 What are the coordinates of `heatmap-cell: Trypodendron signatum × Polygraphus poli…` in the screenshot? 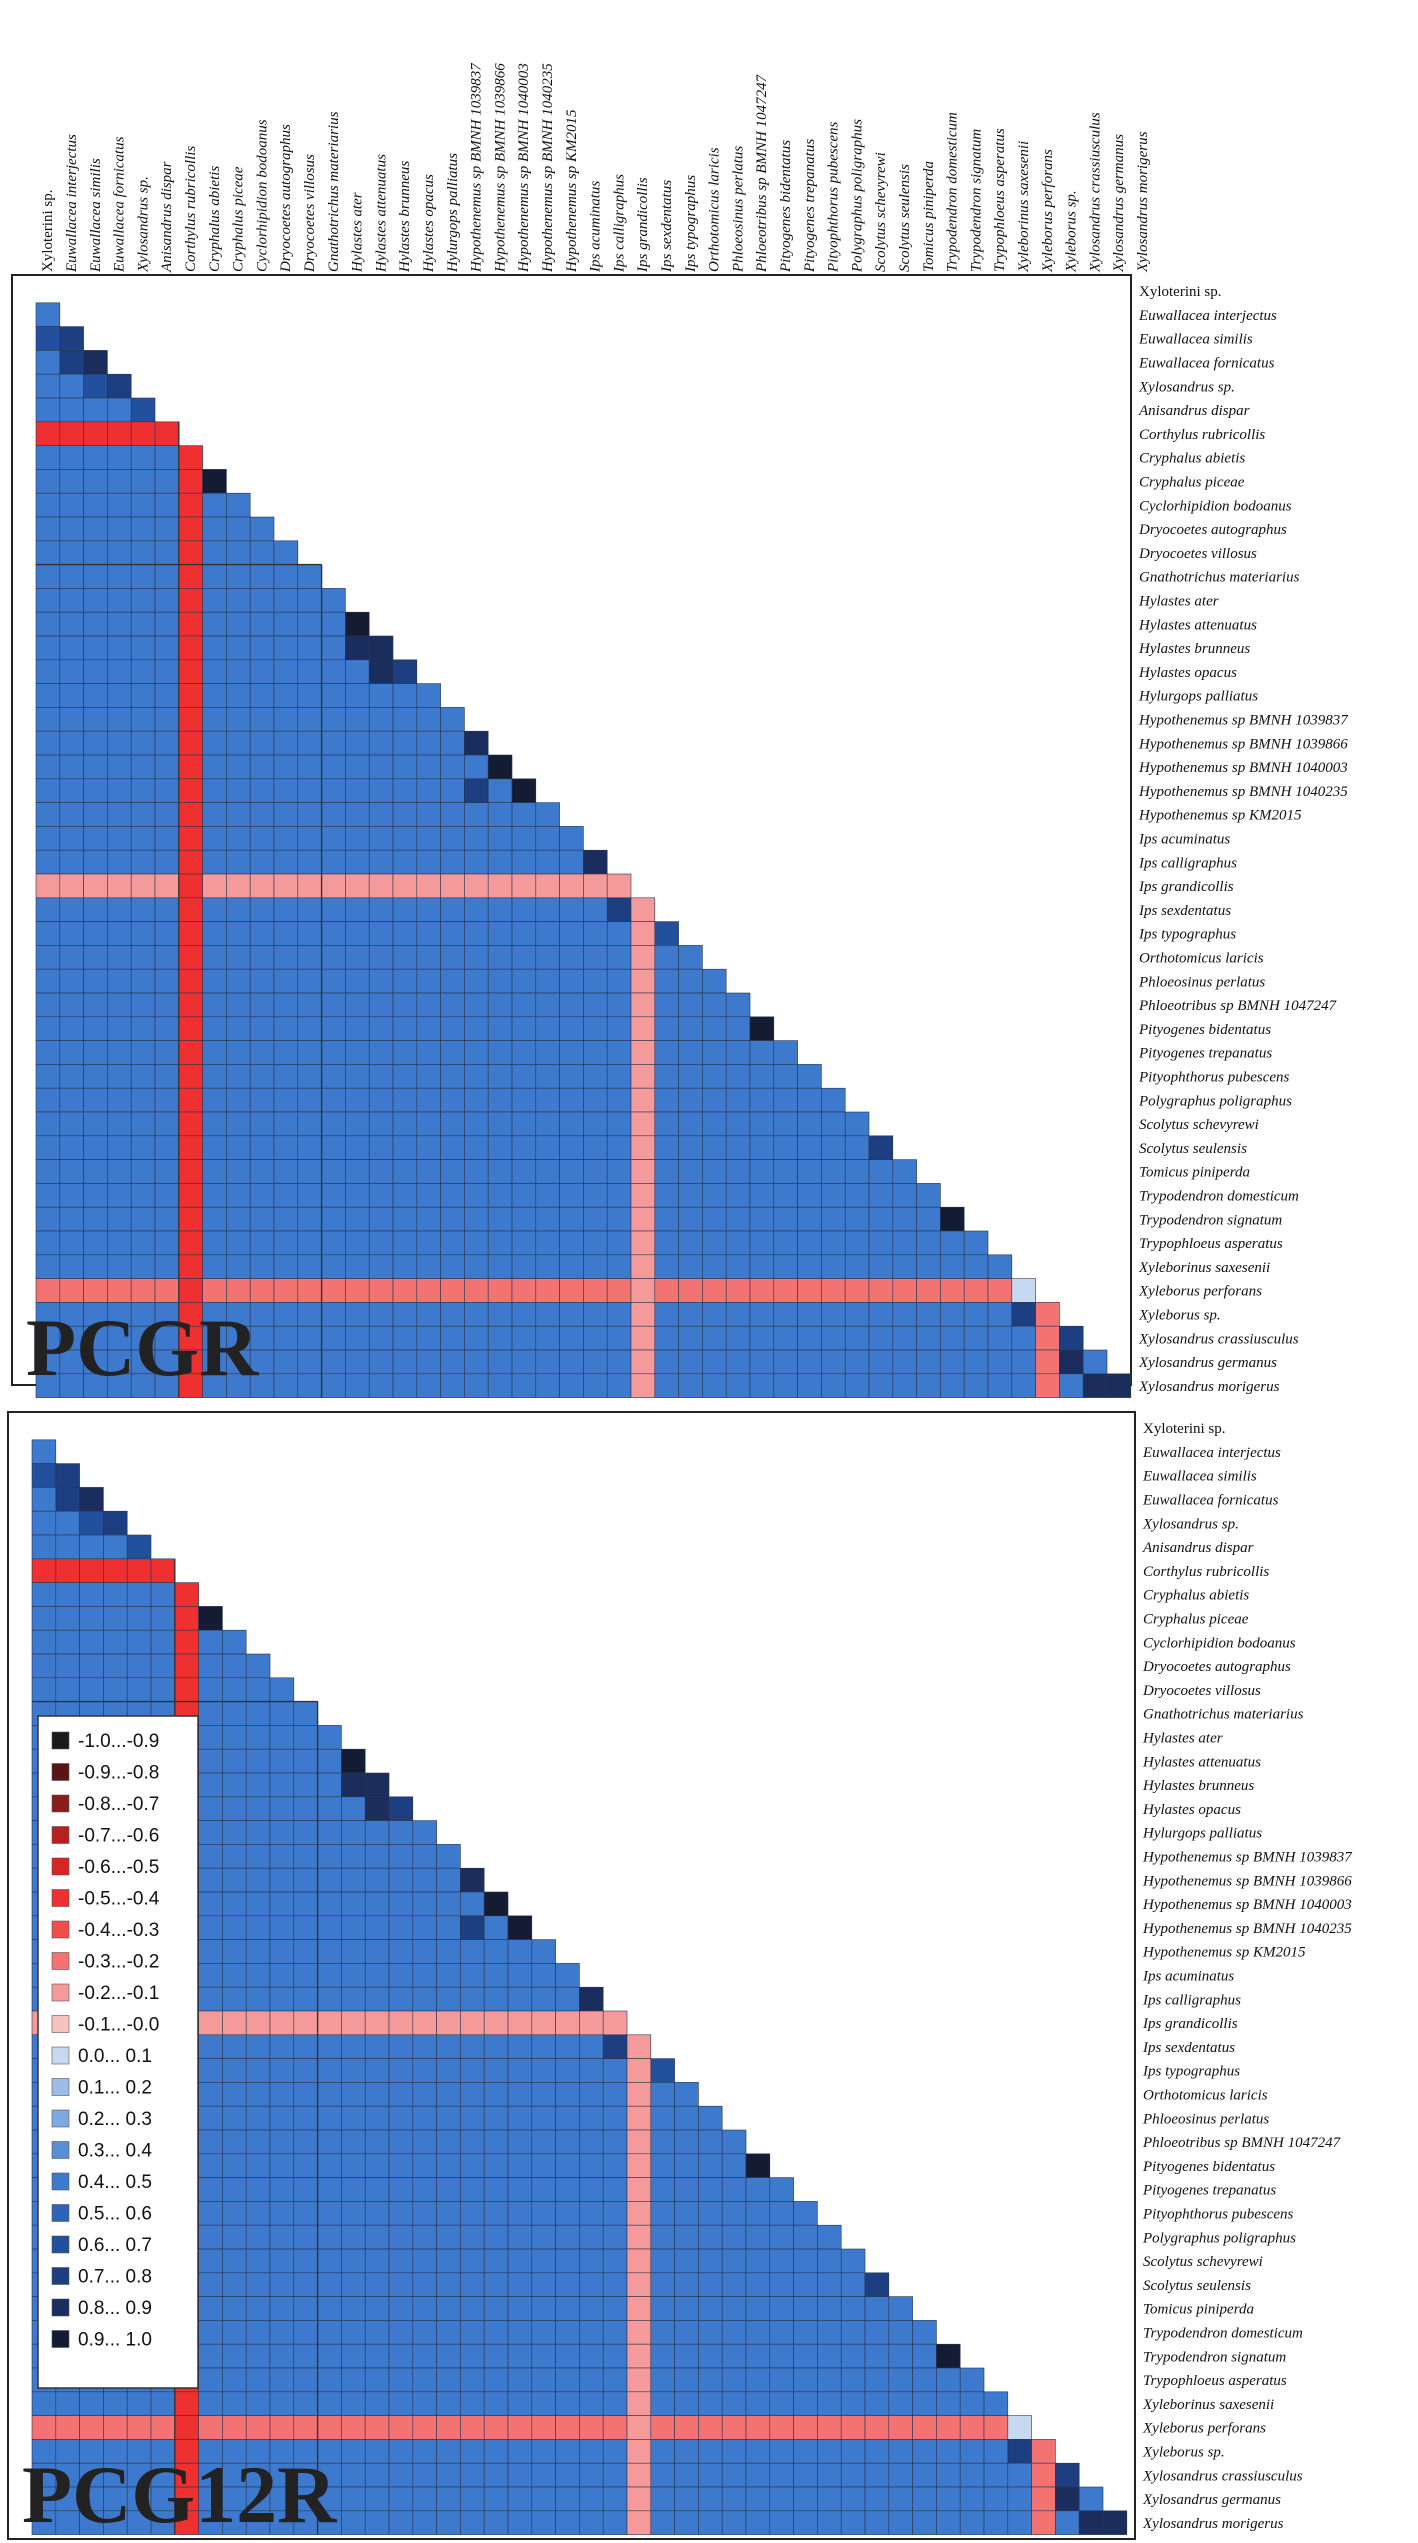 It's located at (853, 2356).